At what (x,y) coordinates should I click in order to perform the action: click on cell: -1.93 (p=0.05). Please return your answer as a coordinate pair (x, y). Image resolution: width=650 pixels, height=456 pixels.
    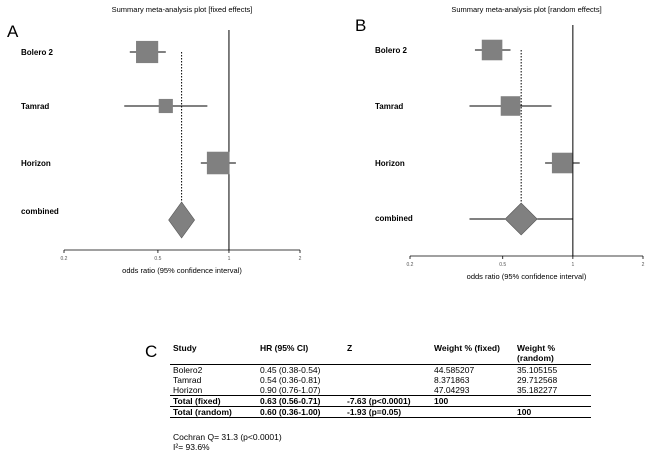
    Looking at the image, I should click on (387, 412).